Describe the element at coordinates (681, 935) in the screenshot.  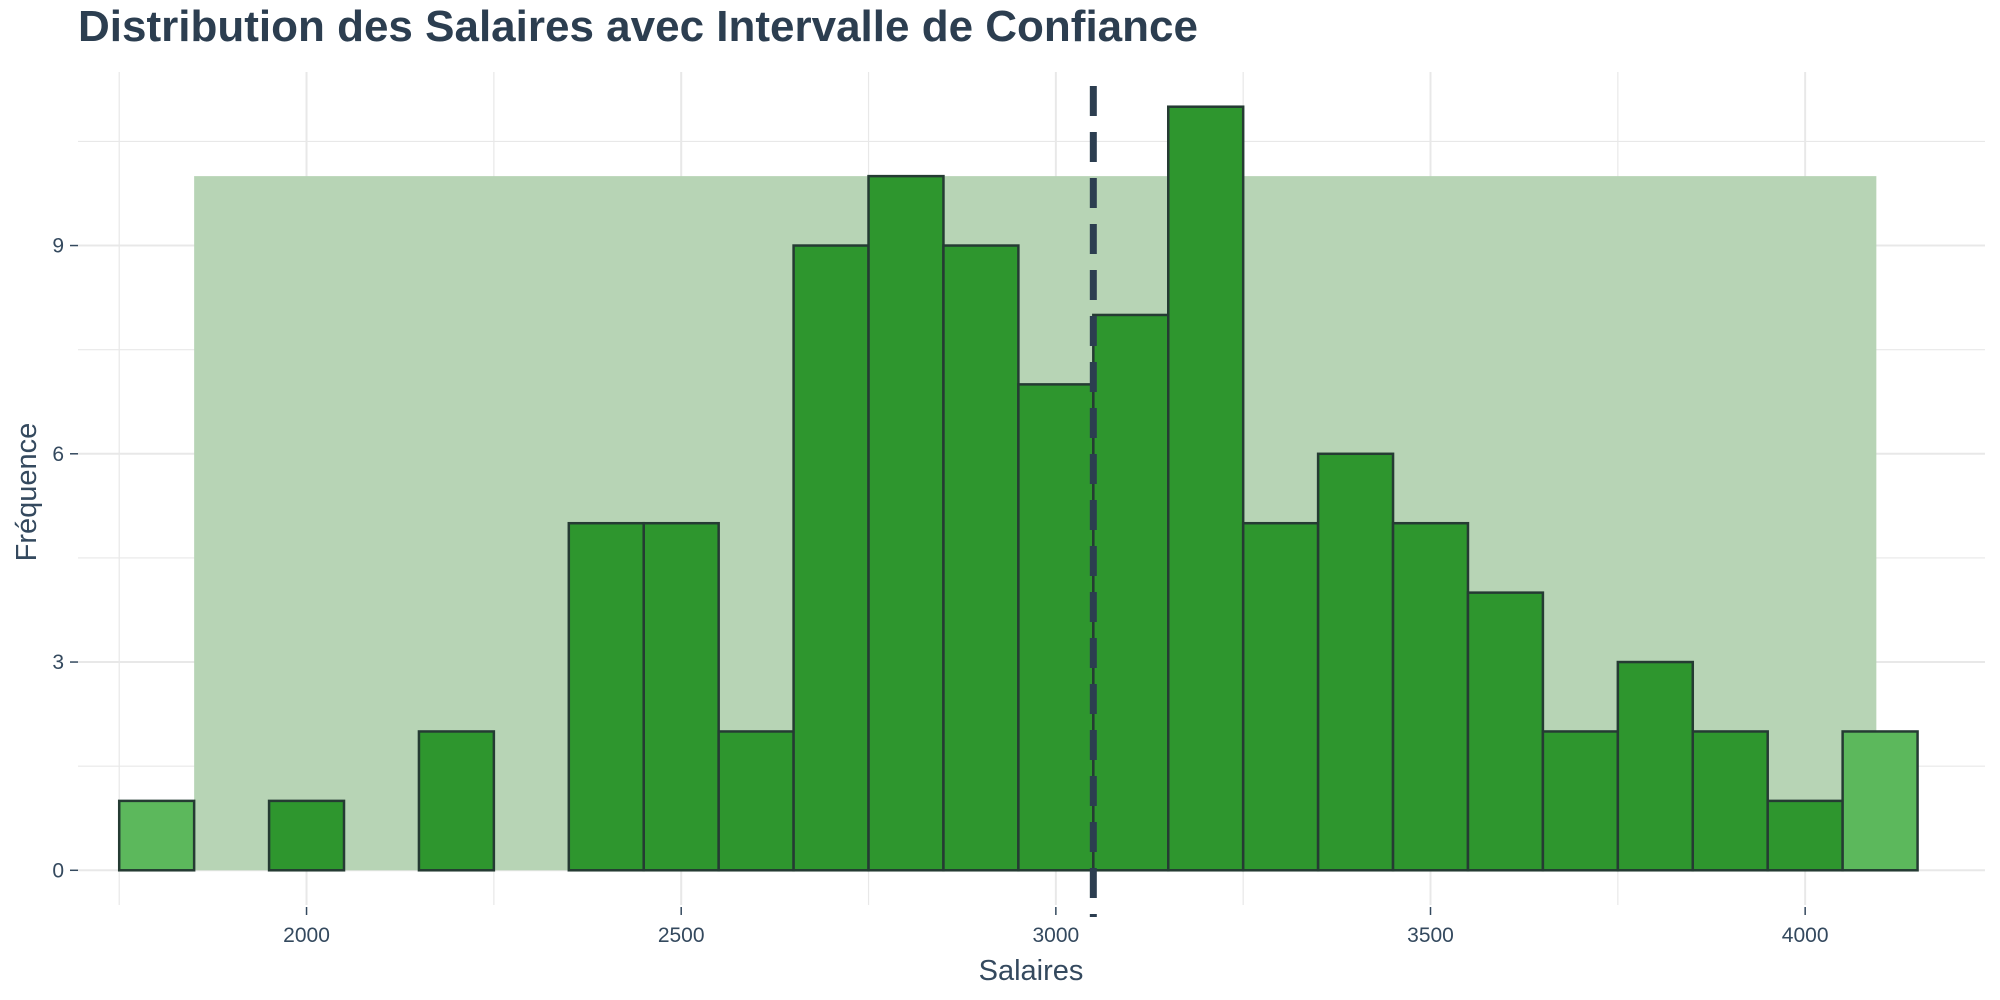
I see `x-tick-label: 2500` at that location.